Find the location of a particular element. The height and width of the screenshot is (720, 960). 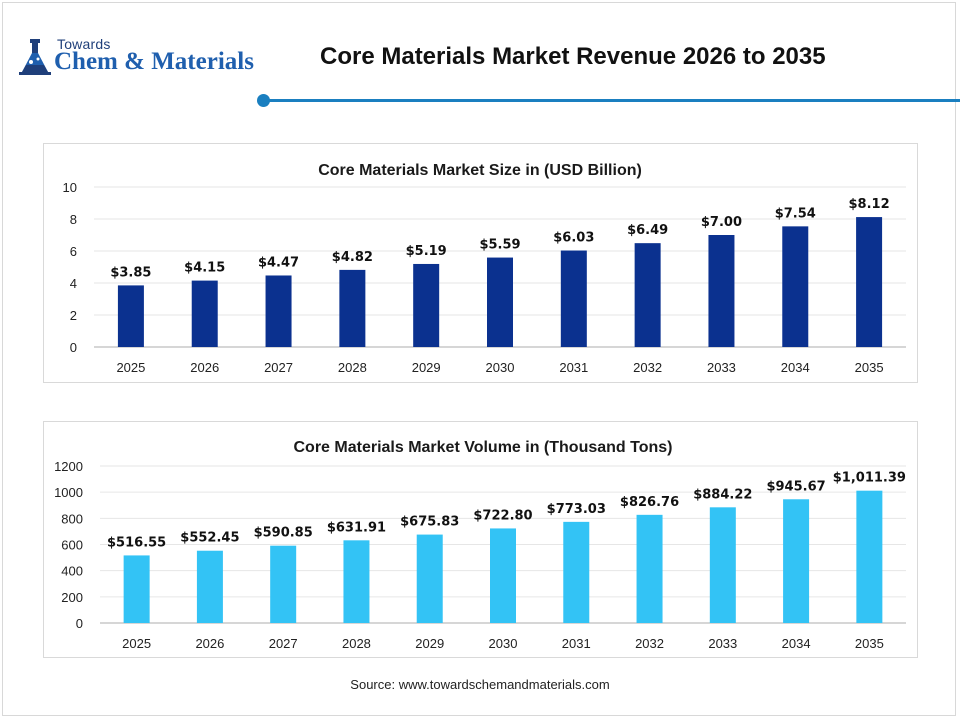

data-label: $8.12 is located at coordinates (869, 204).